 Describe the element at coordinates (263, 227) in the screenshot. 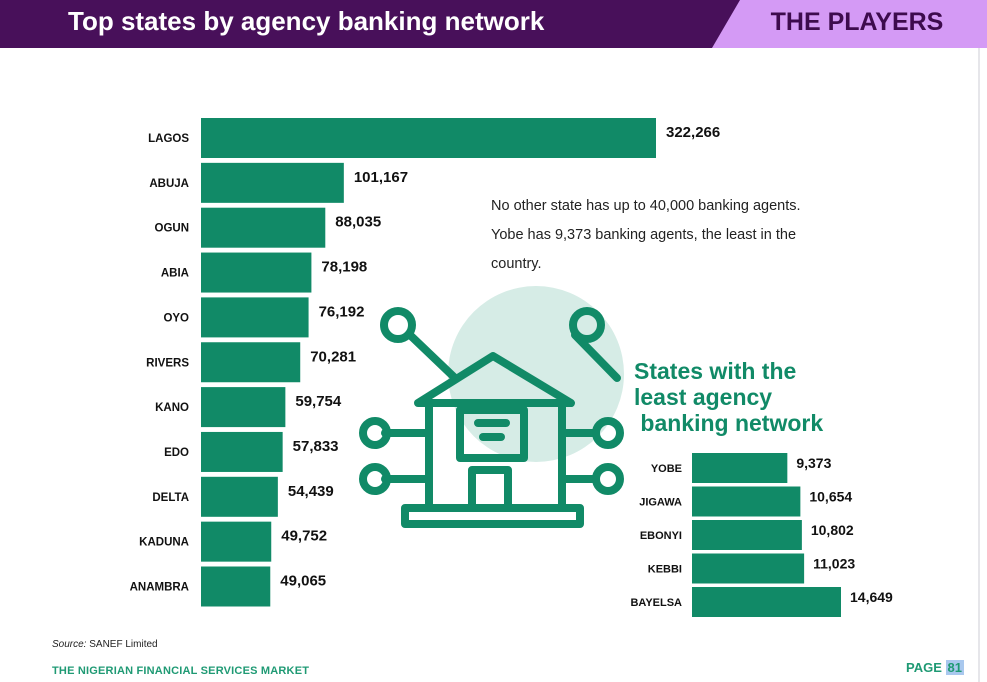

I see `top-states-bar-ogun` at that location.